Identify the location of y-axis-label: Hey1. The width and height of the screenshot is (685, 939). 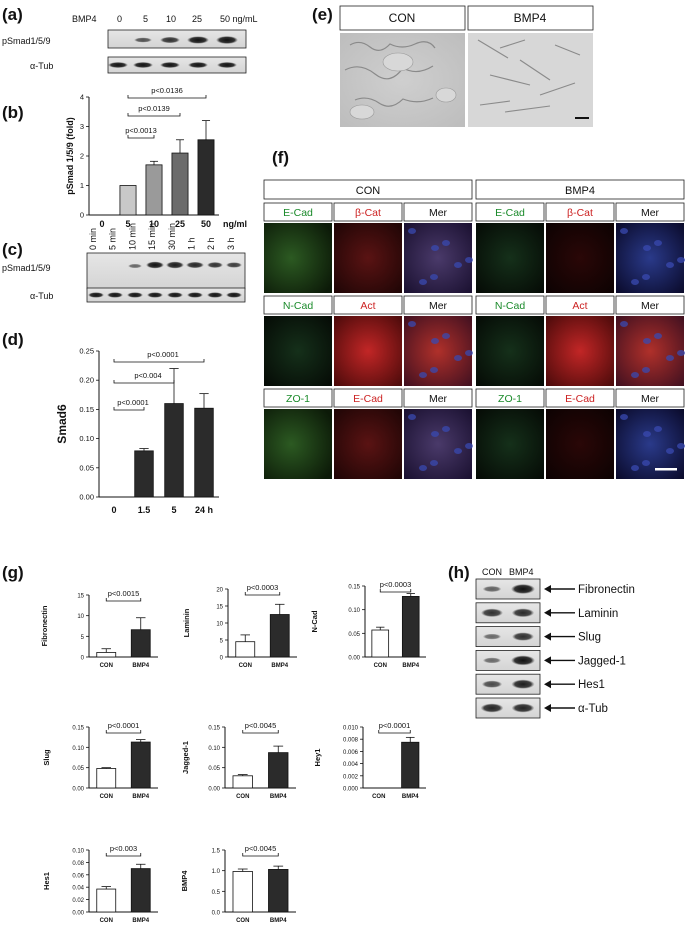
(317, 758).